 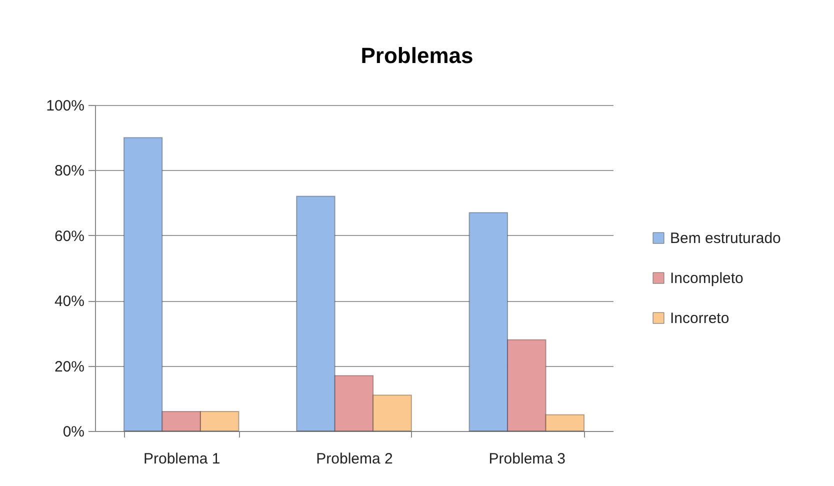 What do you see at coordinates (354, 459) in the screenshot?
I see `x-tick-label: Problema 2` at bounding box center [354, 459].